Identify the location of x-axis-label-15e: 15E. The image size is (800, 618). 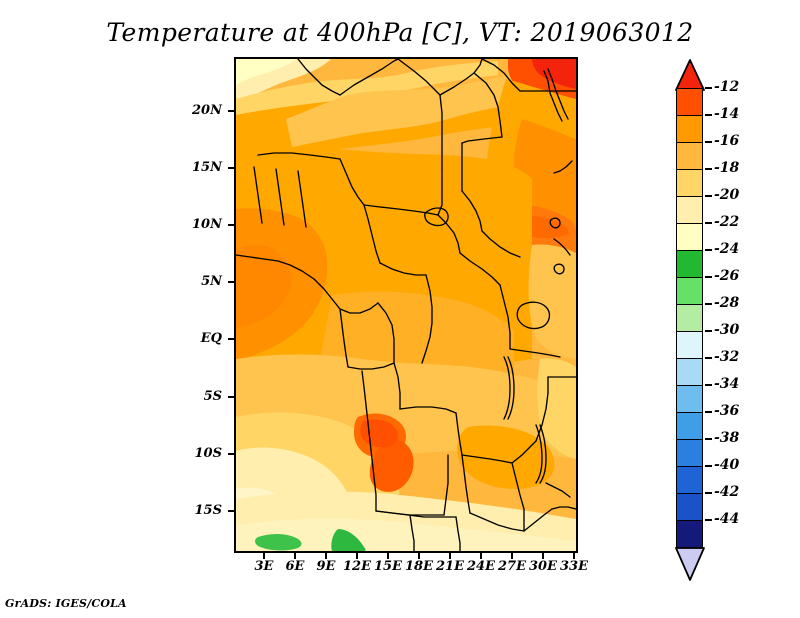
(388, 566).